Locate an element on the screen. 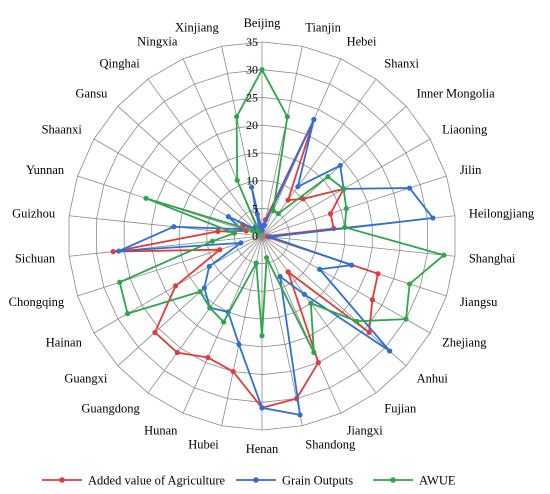 The image size is (550, 494). category-label: Hubei is located at coordinates (203, 444).